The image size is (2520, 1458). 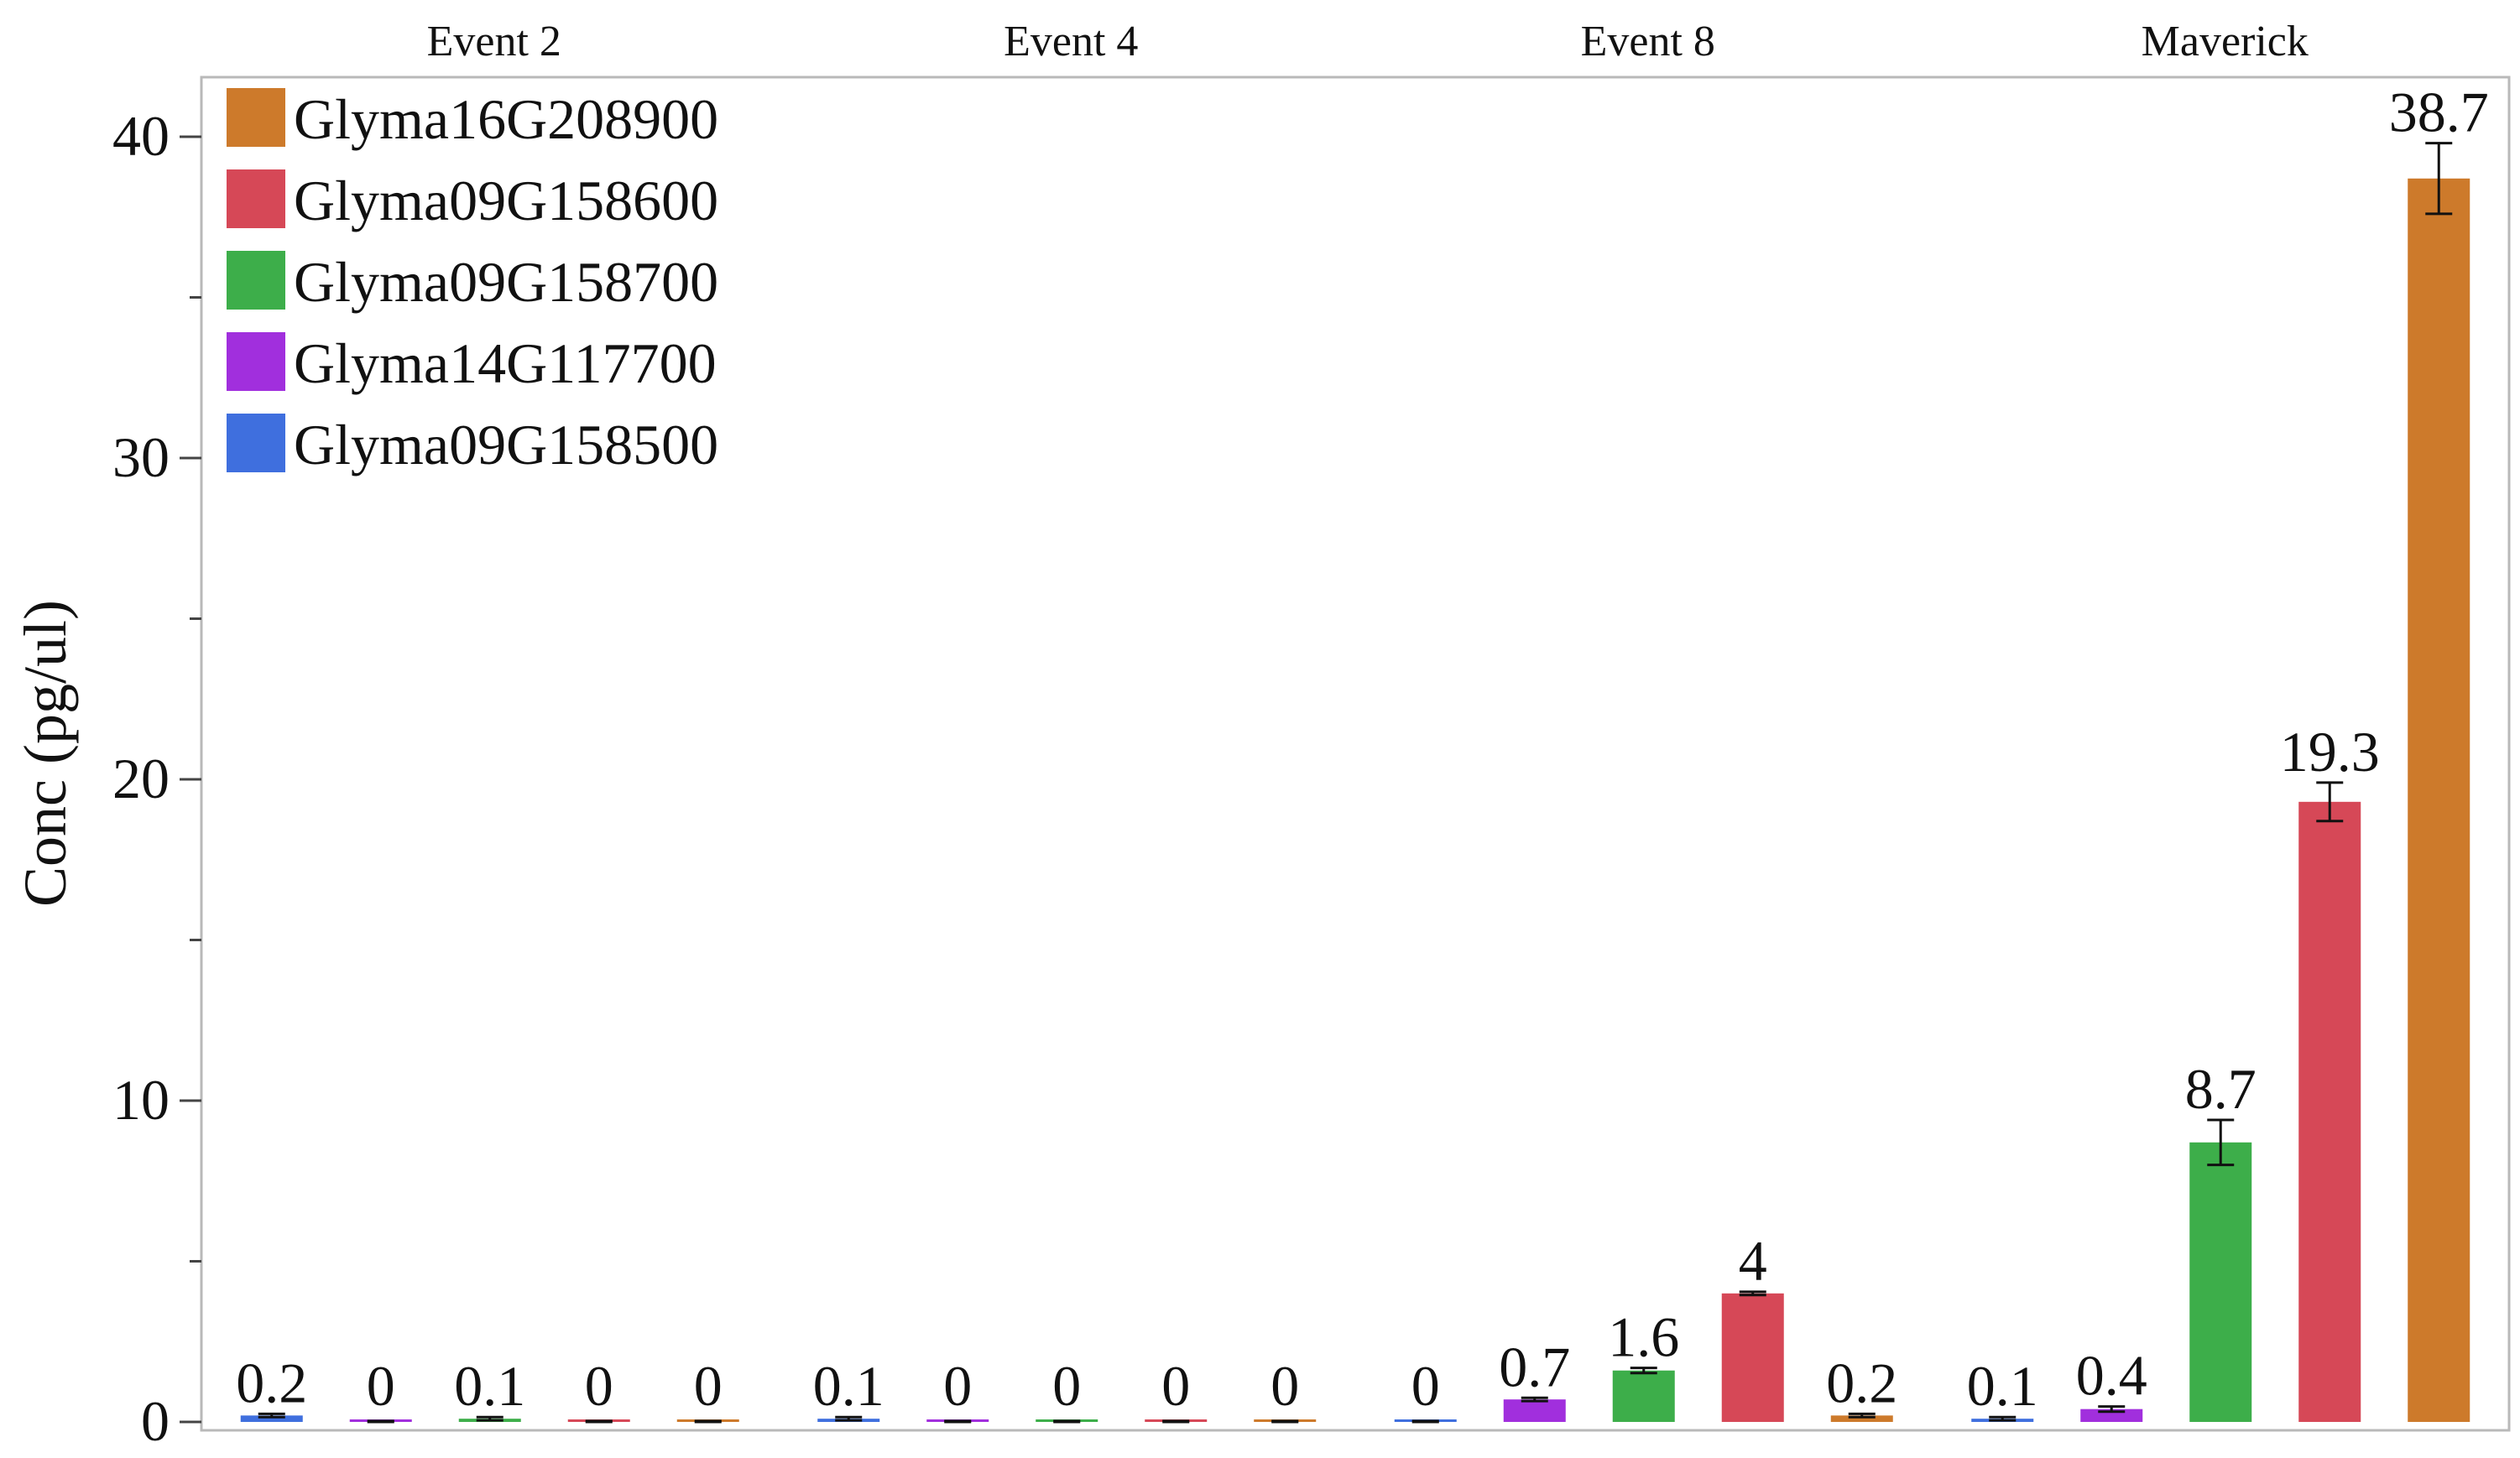 What do you see at coordinates (1648, 41) in the screenshot?
I see `group-label: Event 8` at bounding box center [1648, 41].